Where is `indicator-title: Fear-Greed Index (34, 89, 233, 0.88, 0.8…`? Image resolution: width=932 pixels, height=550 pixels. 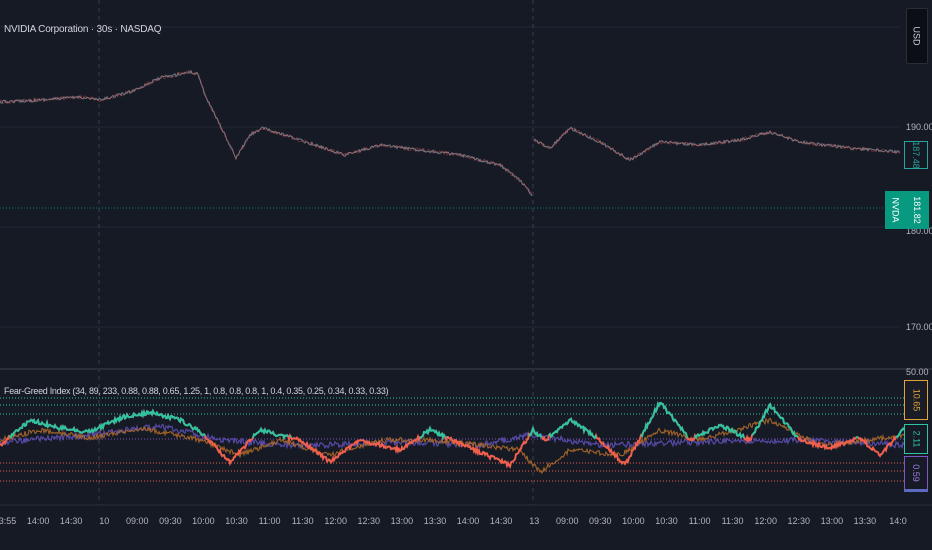
indicator-title: Fear-Greed Index (34, 89, 233, 0.88, 0.8… is located at coordinates (196, 391).